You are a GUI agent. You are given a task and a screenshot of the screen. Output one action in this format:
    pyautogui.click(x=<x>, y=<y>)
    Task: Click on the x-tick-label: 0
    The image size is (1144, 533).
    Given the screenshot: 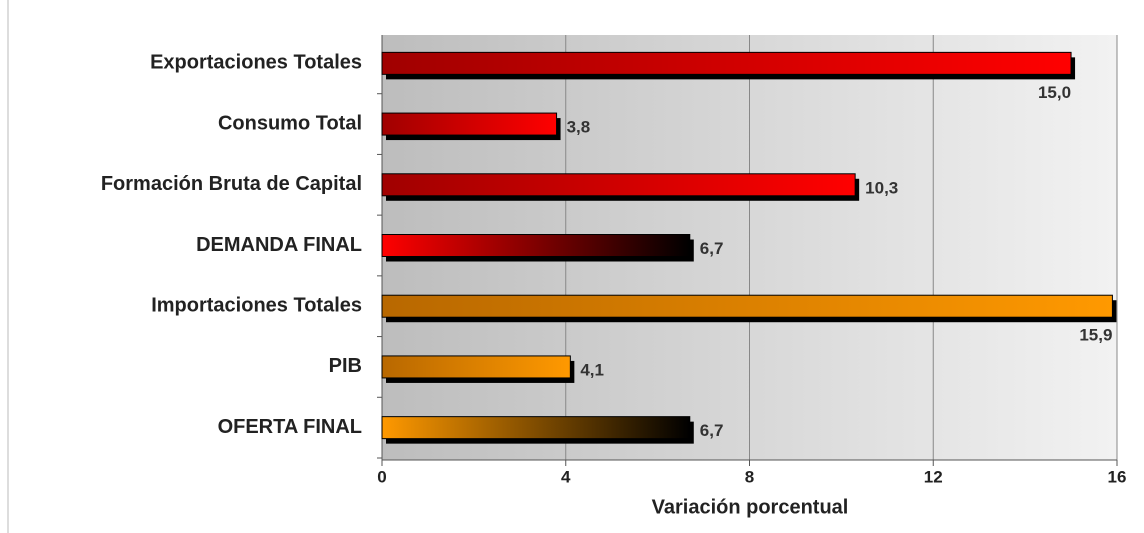 What is the action you would take?
    pyautogui.click(x=381, y=476)
    